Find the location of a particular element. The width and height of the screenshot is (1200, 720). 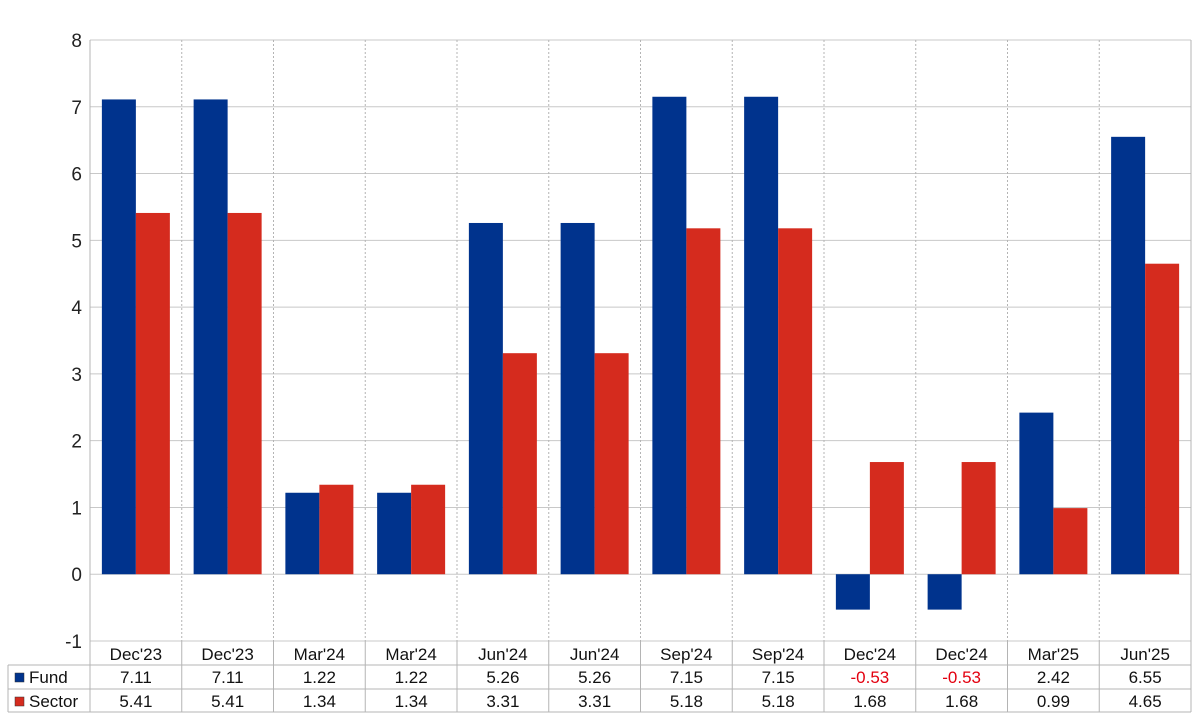

legend-swatch-sector is located at coordinates (19, 701).